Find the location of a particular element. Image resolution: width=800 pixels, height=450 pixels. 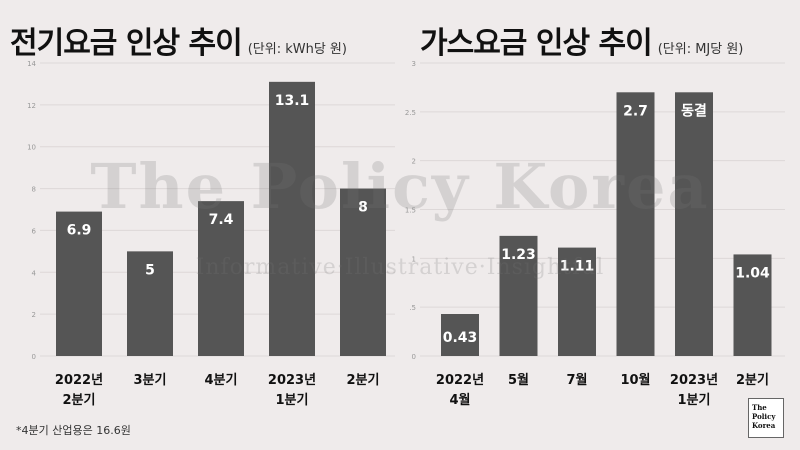

logo-line: The is located at coordinates (759, 407).